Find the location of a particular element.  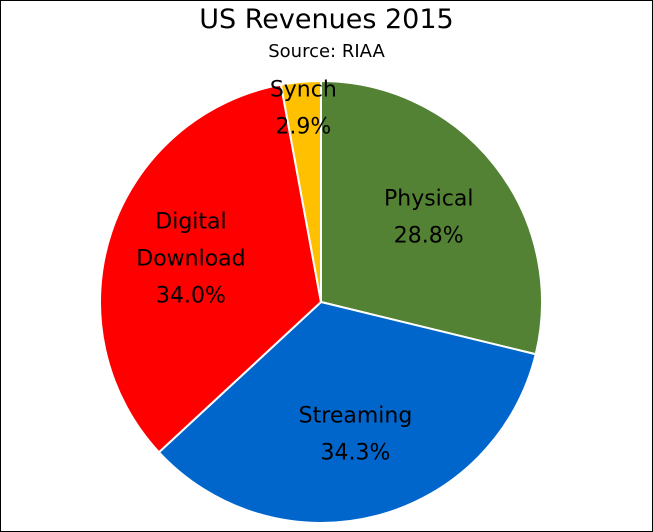

slice-name-label: Download is located at coordinates (190, 258).